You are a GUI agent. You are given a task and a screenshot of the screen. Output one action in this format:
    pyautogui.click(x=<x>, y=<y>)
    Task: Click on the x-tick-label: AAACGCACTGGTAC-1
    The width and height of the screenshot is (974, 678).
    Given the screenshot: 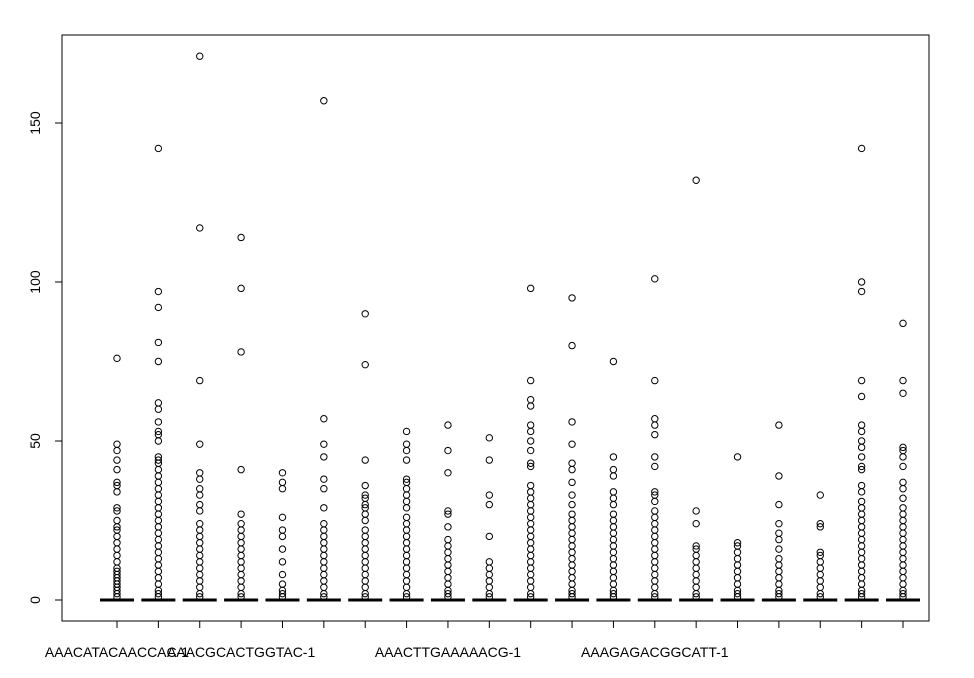 What is the action you would take?
    pyautogui.click(x=241, y=652)
    